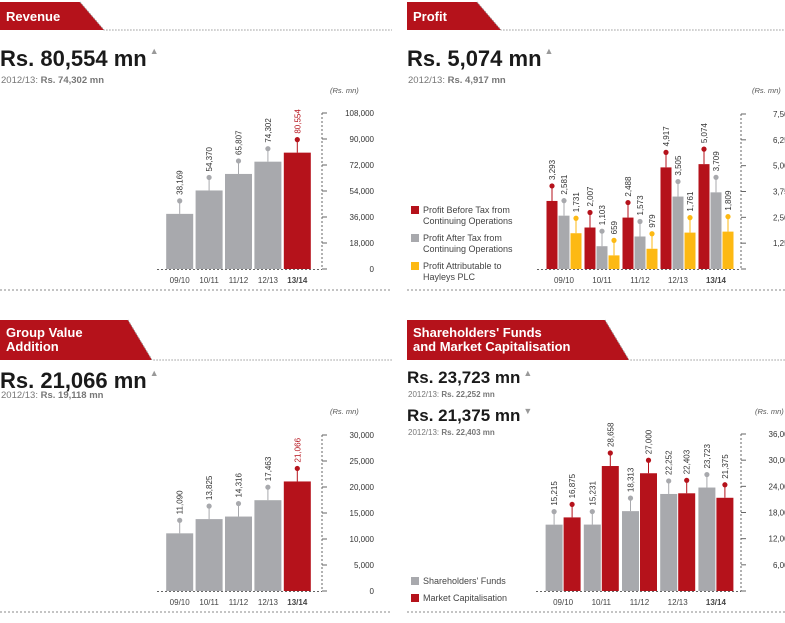  Describe the element at coordinates (769, 411) in the screenshot. I see `unit-text: (Rs. mn)` at that location.